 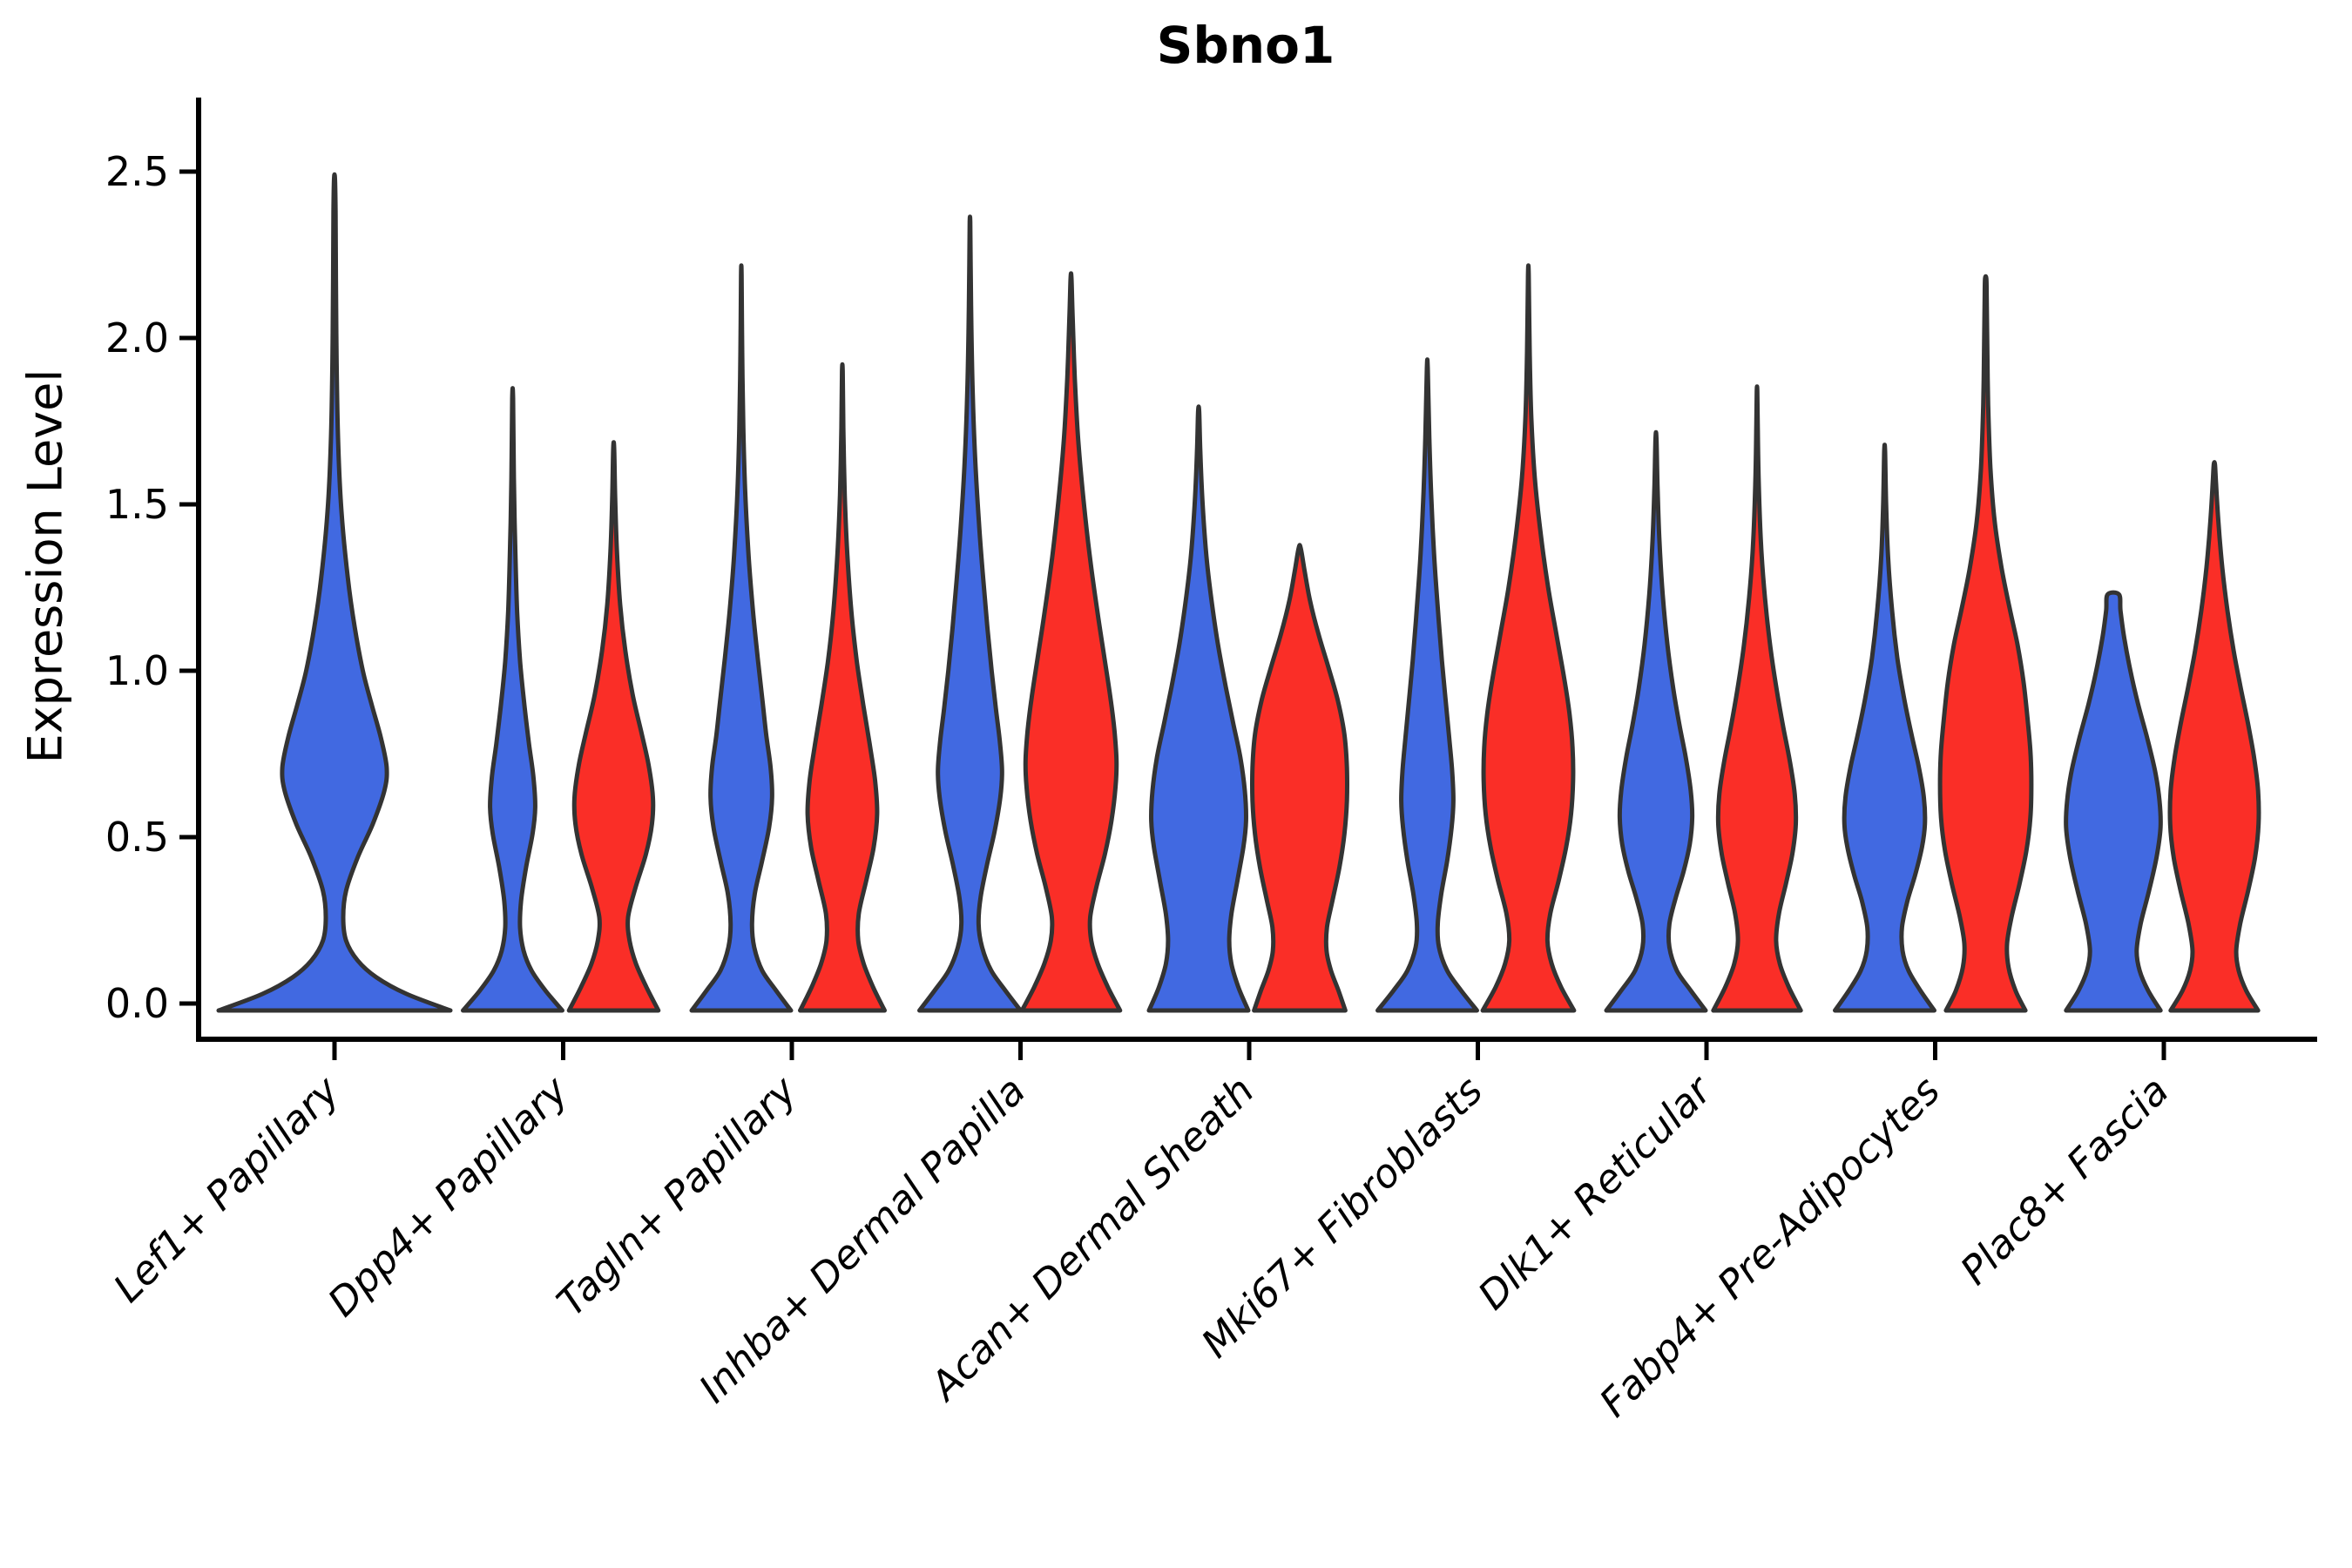 I want to click on x-category-label: Tagln+ Papillary, so click(x=677, y=1195).